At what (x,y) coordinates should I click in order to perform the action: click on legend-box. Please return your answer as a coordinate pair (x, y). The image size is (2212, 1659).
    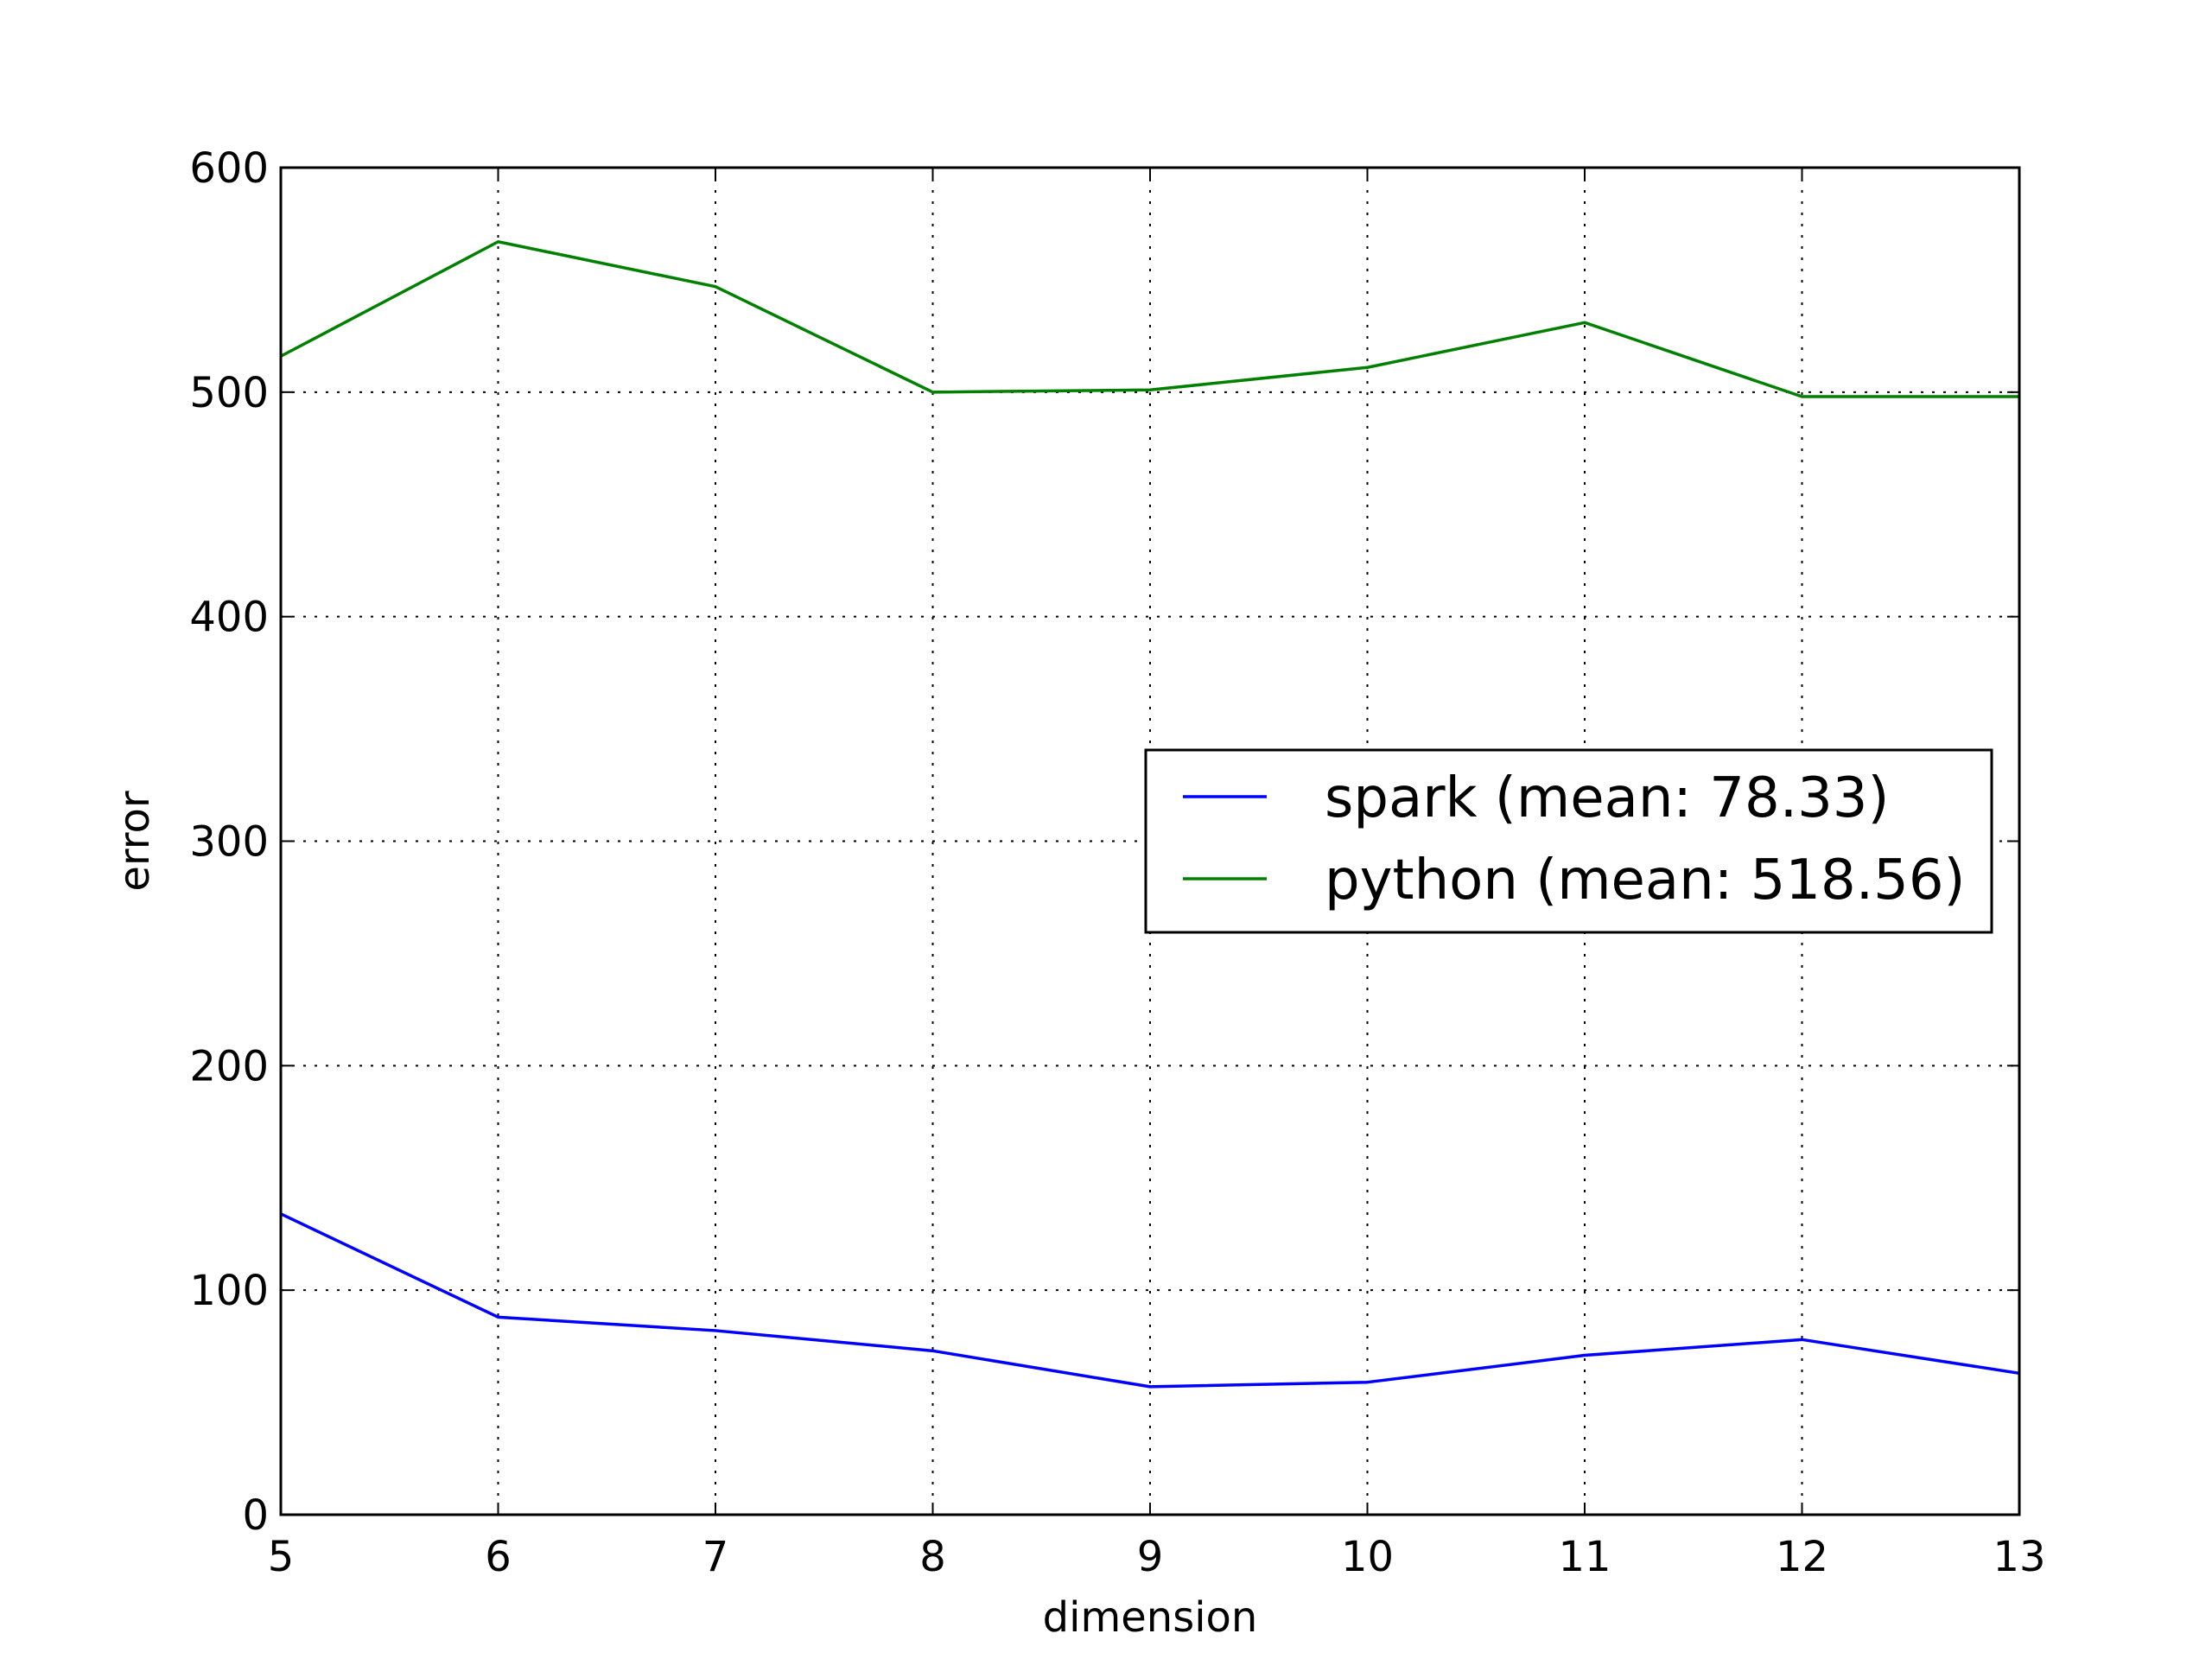
    Looking at the image, I should click on (1568, 841).